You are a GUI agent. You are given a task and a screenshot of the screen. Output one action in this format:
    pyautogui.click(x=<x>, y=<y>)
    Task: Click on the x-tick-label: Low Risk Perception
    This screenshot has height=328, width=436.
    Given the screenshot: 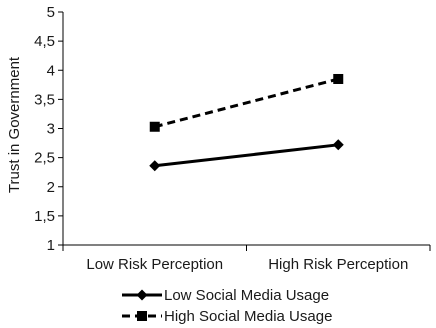 What is the action you would take?
    pyautogui.click(x=154, y=264)
    